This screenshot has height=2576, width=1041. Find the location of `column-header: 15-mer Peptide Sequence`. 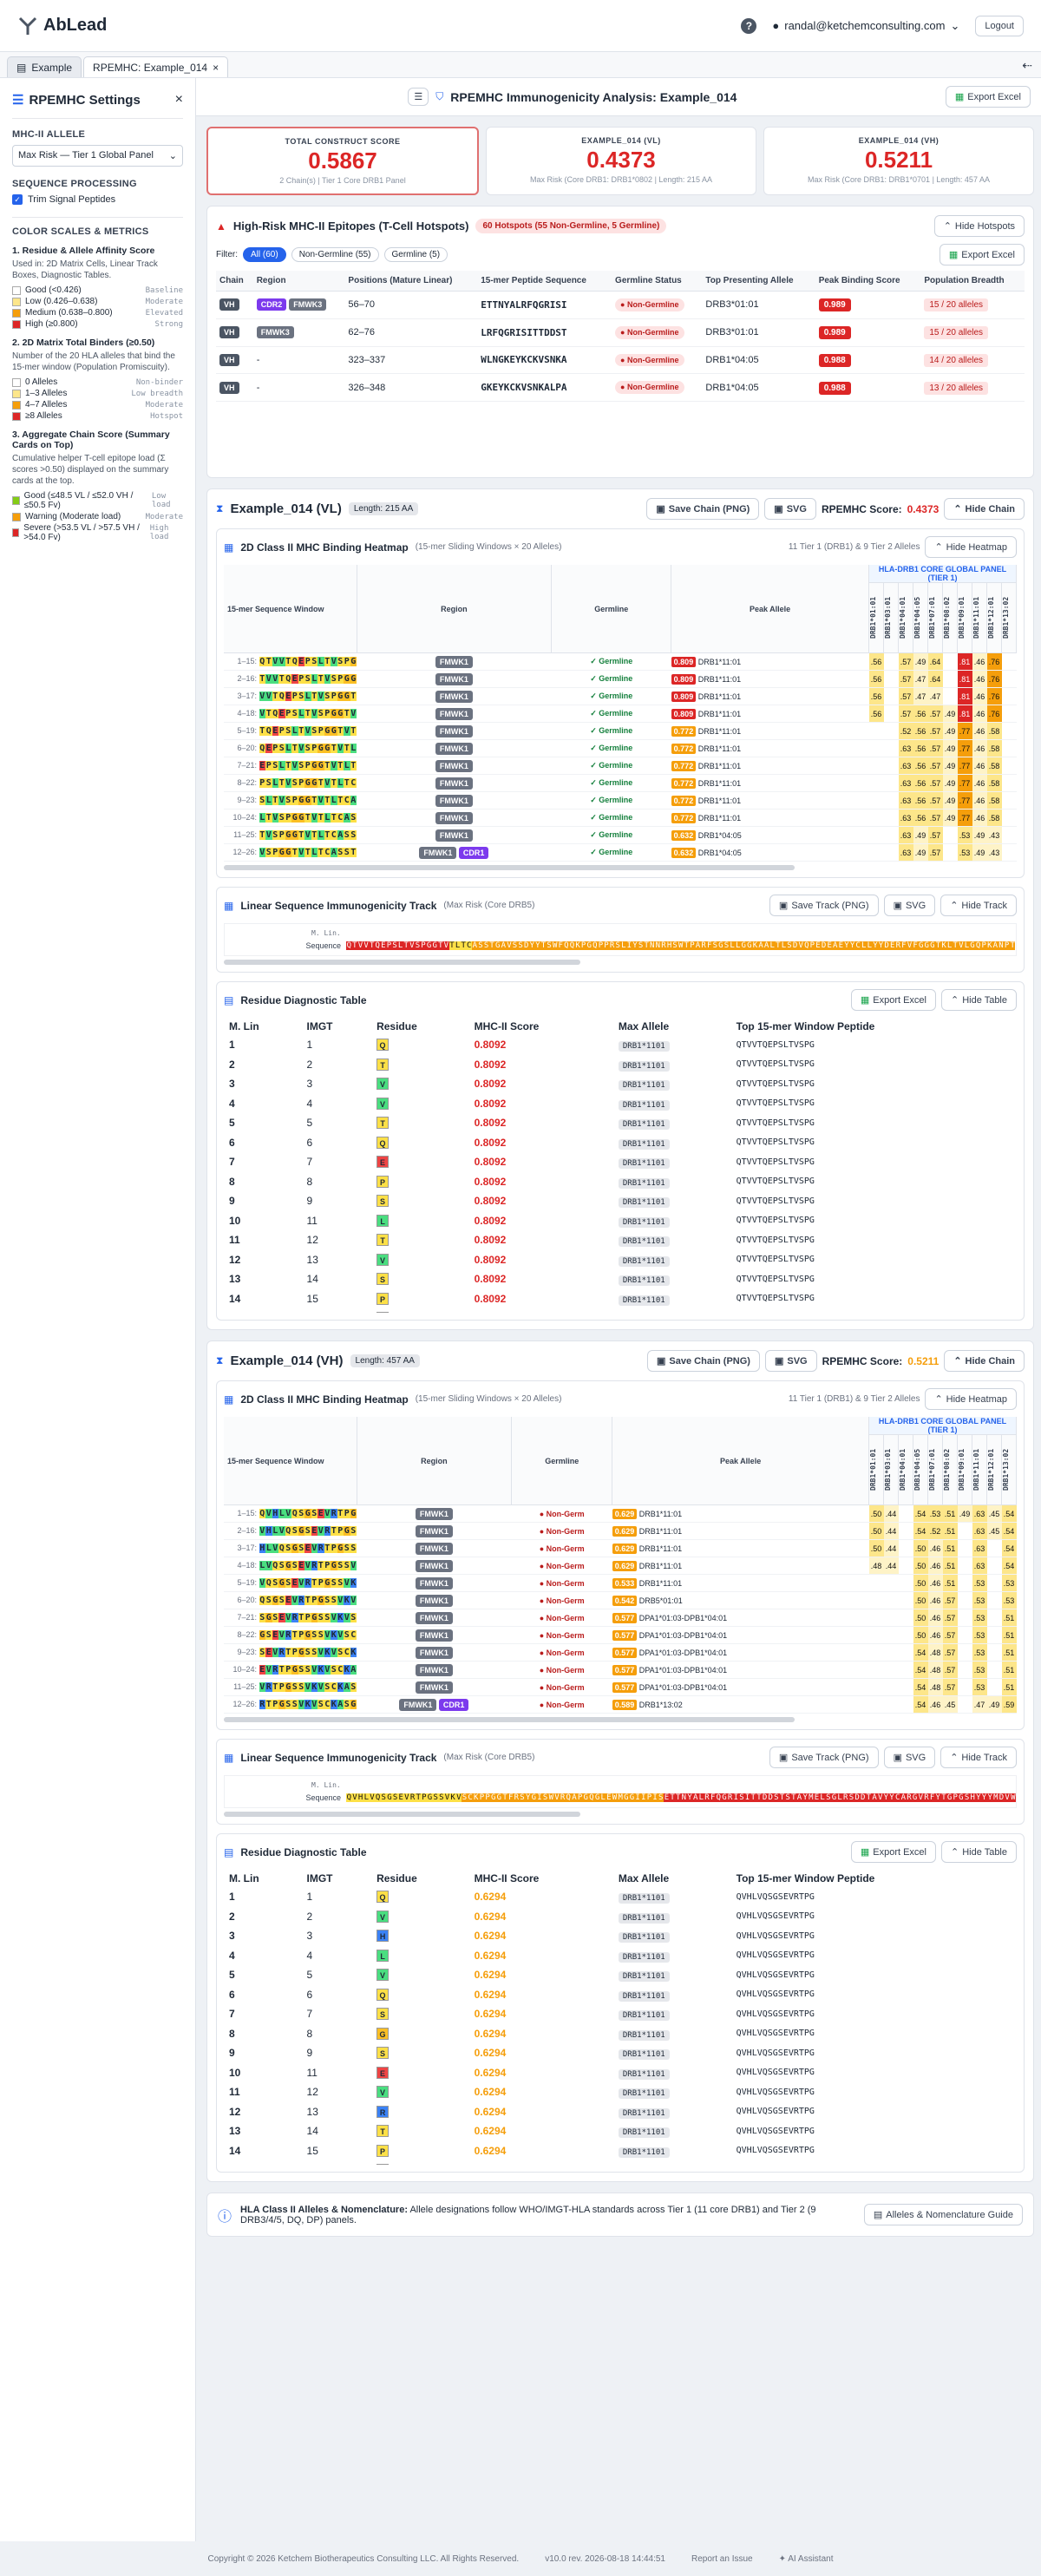

column-header: 15-mer Peptide Sequence is located at coordinates (545, 281).